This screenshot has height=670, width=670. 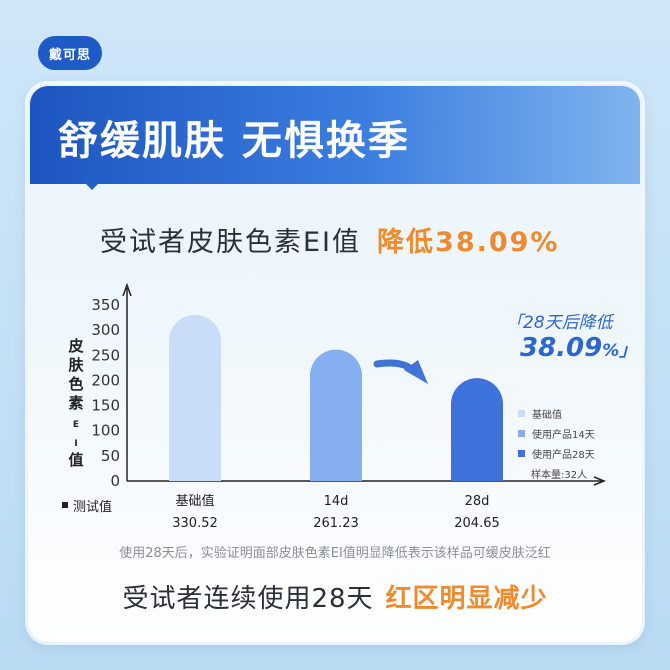 What do you see at coordinates (127, 289) in the screenshot?
I see `y-axis-arrow` at bounding box center [127, 289].